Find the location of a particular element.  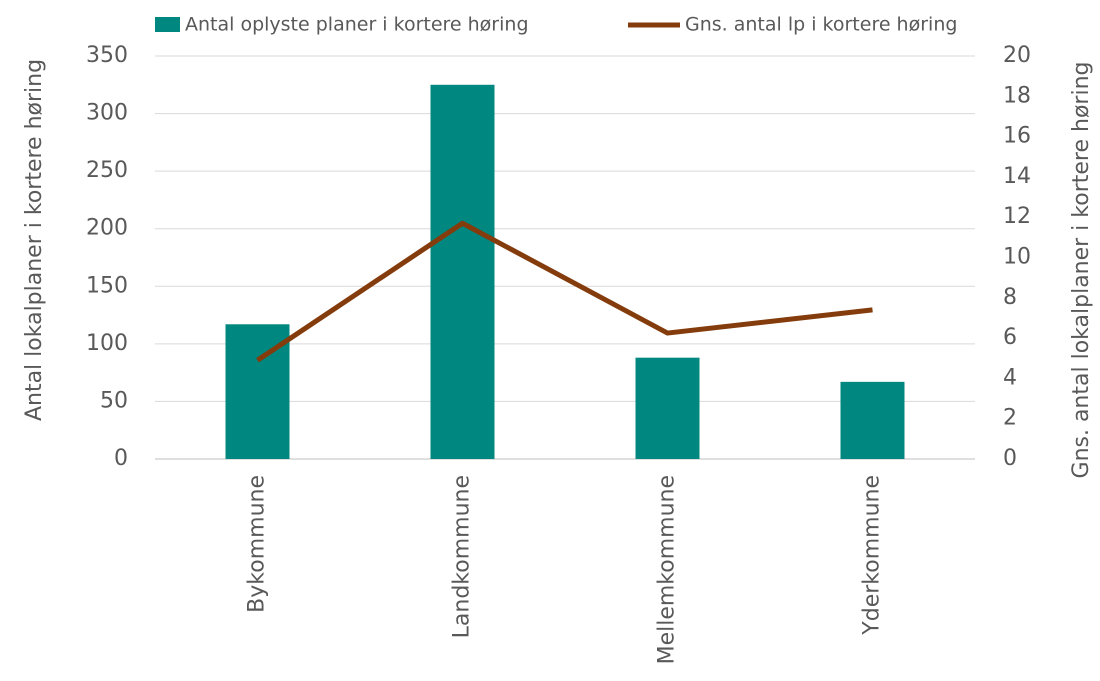

y-tick-label: 250 is located at coordinates (107, 170).